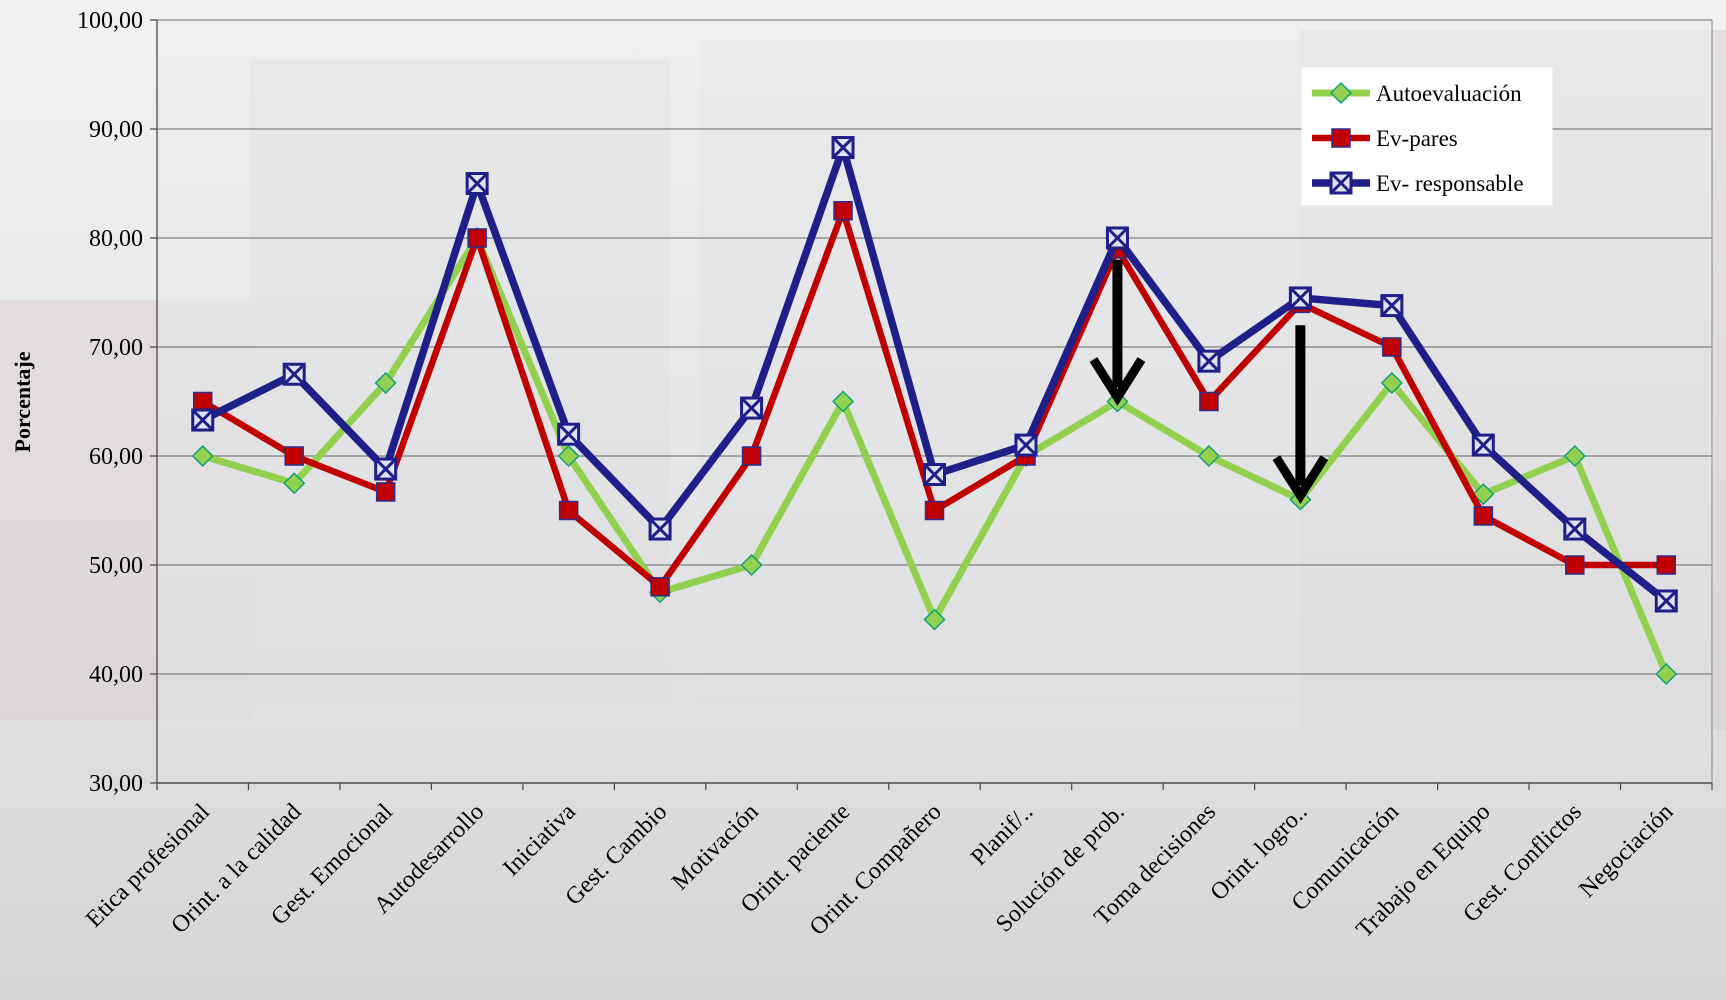 The image size is (1726, 1000). I want to click on legend-item: Autoevaluación, so click(1417, 93).